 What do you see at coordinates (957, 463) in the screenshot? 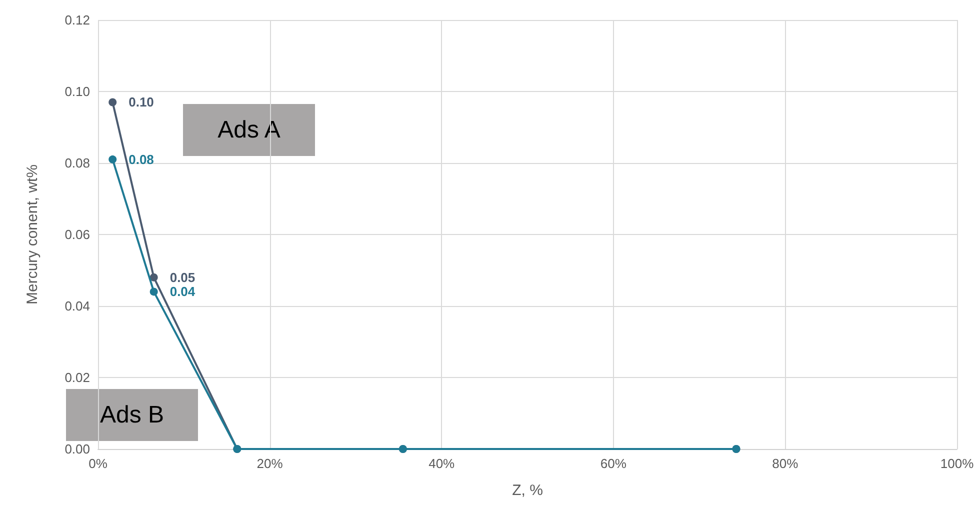
I see `x-tick-label: 100%` at bounding box center [957, 463].